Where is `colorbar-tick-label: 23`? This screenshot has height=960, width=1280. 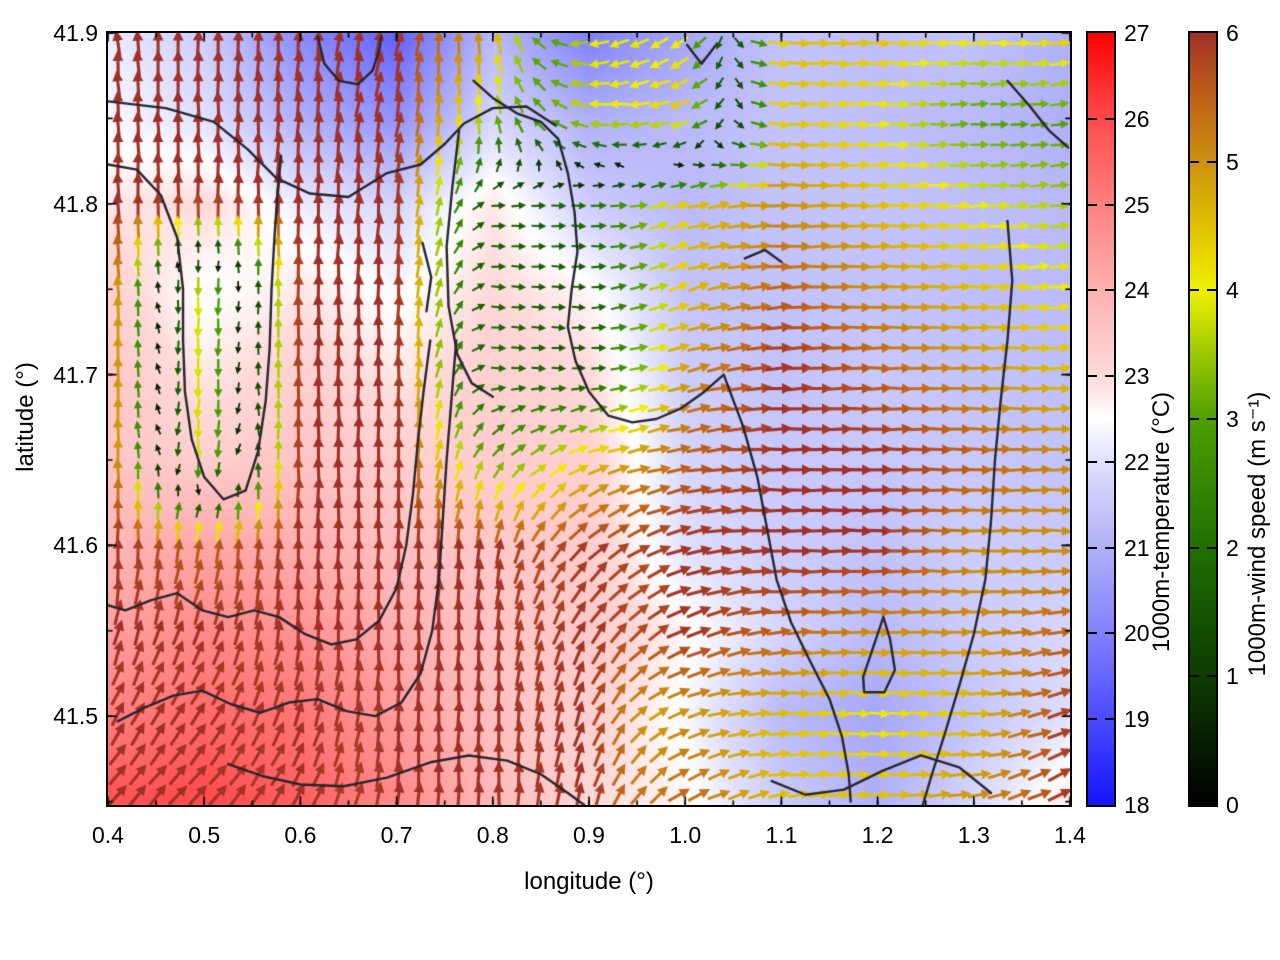 colorbar-tick-label: 23 is located at coordinates (1137, 376).